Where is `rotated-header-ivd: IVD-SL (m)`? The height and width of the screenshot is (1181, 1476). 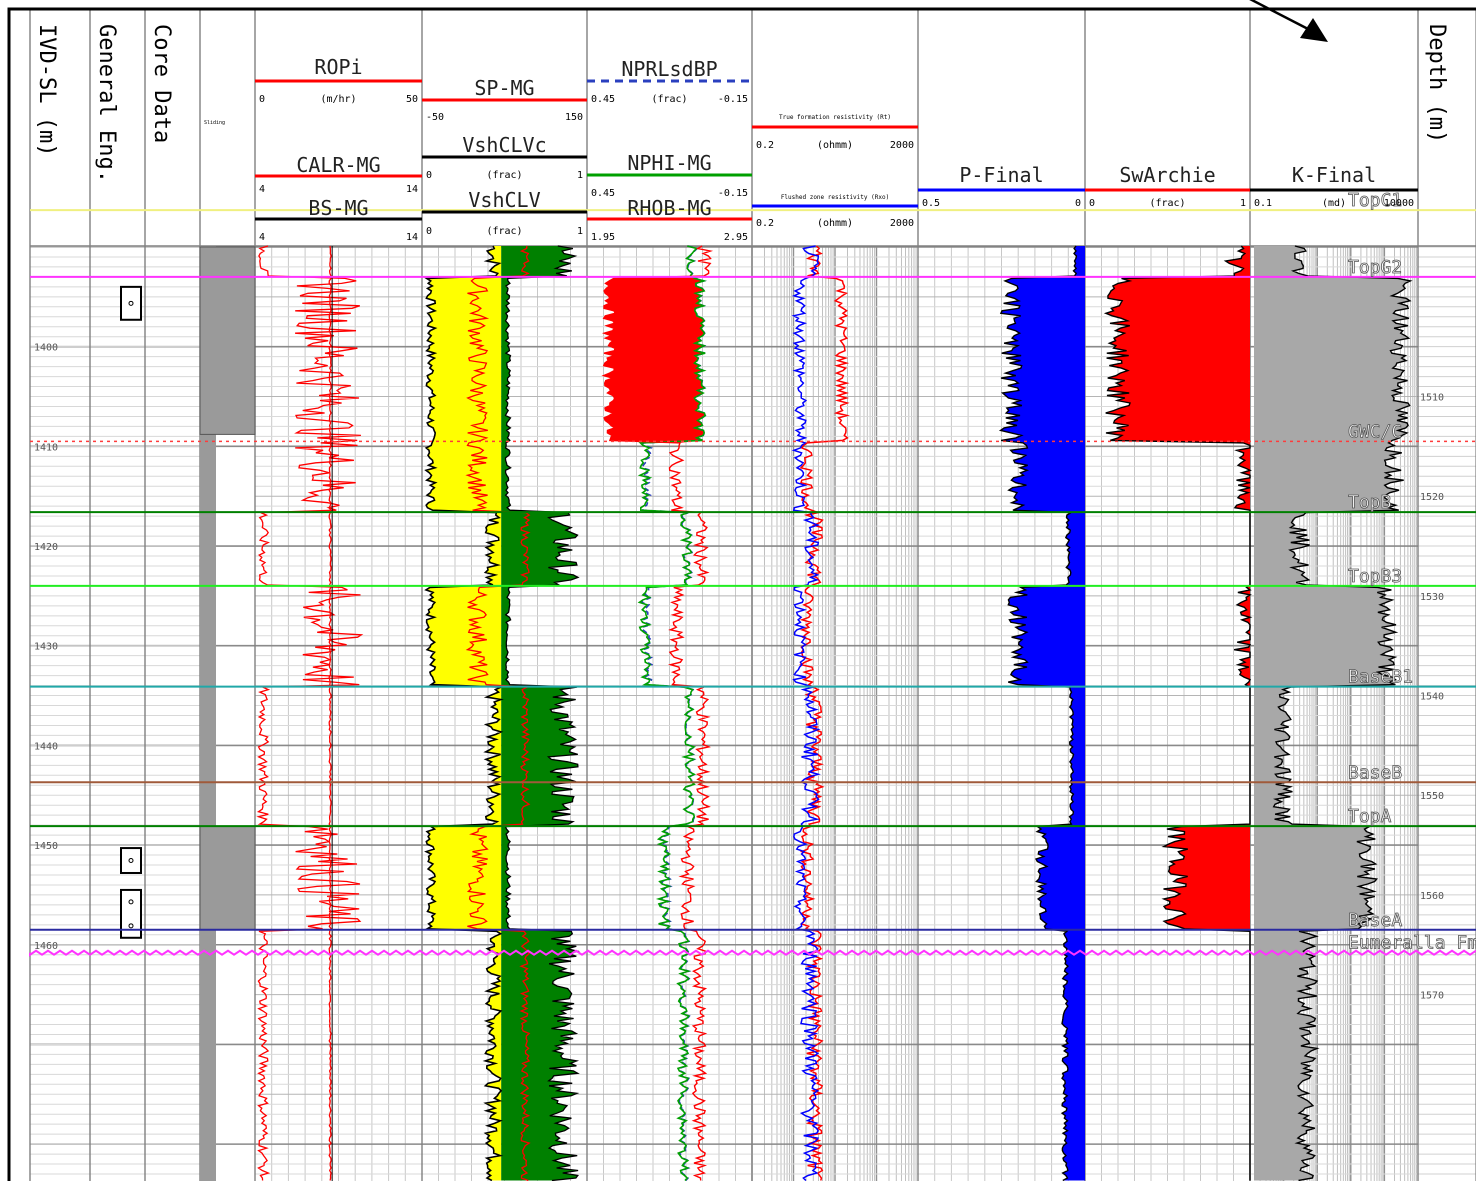 rotated-header-ivd: IVD-SL (m) is located at coordinates (46, 90).